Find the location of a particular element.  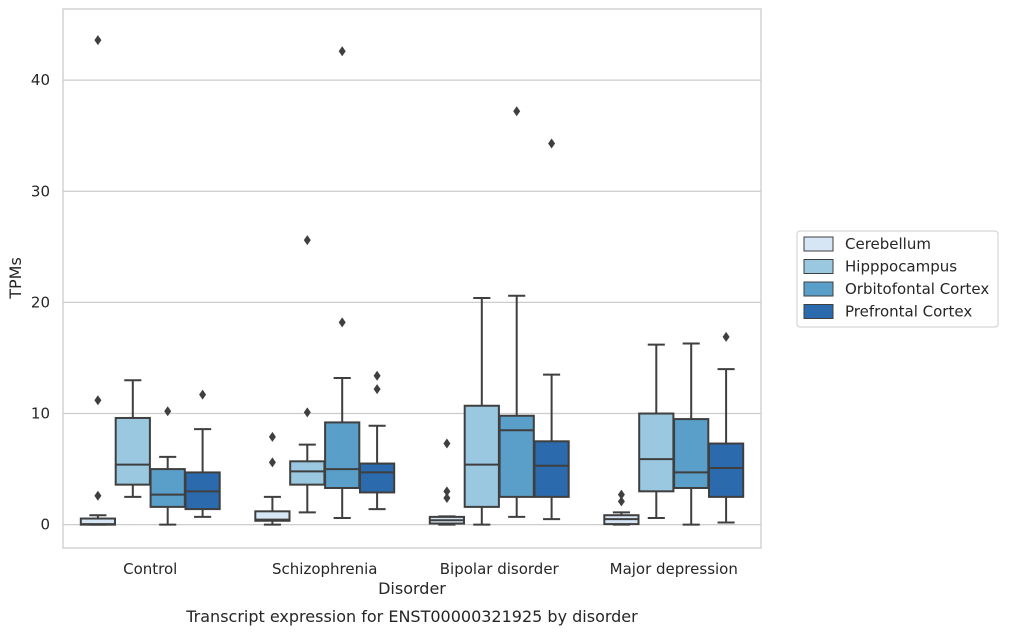

legend-frame is located at coordinates (897, 279).